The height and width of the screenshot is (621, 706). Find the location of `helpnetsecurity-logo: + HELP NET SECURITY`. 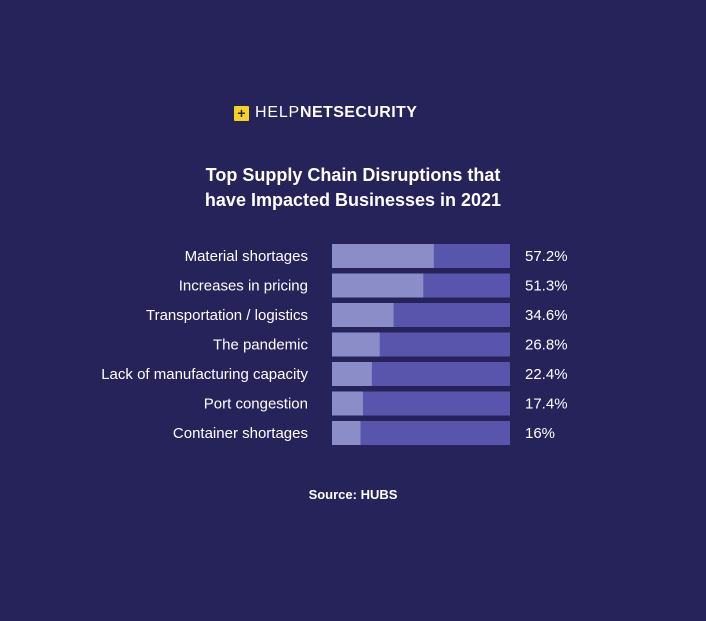

helpnetsecurity-logo: + HELP NET SECURITY is located at coordinates (325, 113).